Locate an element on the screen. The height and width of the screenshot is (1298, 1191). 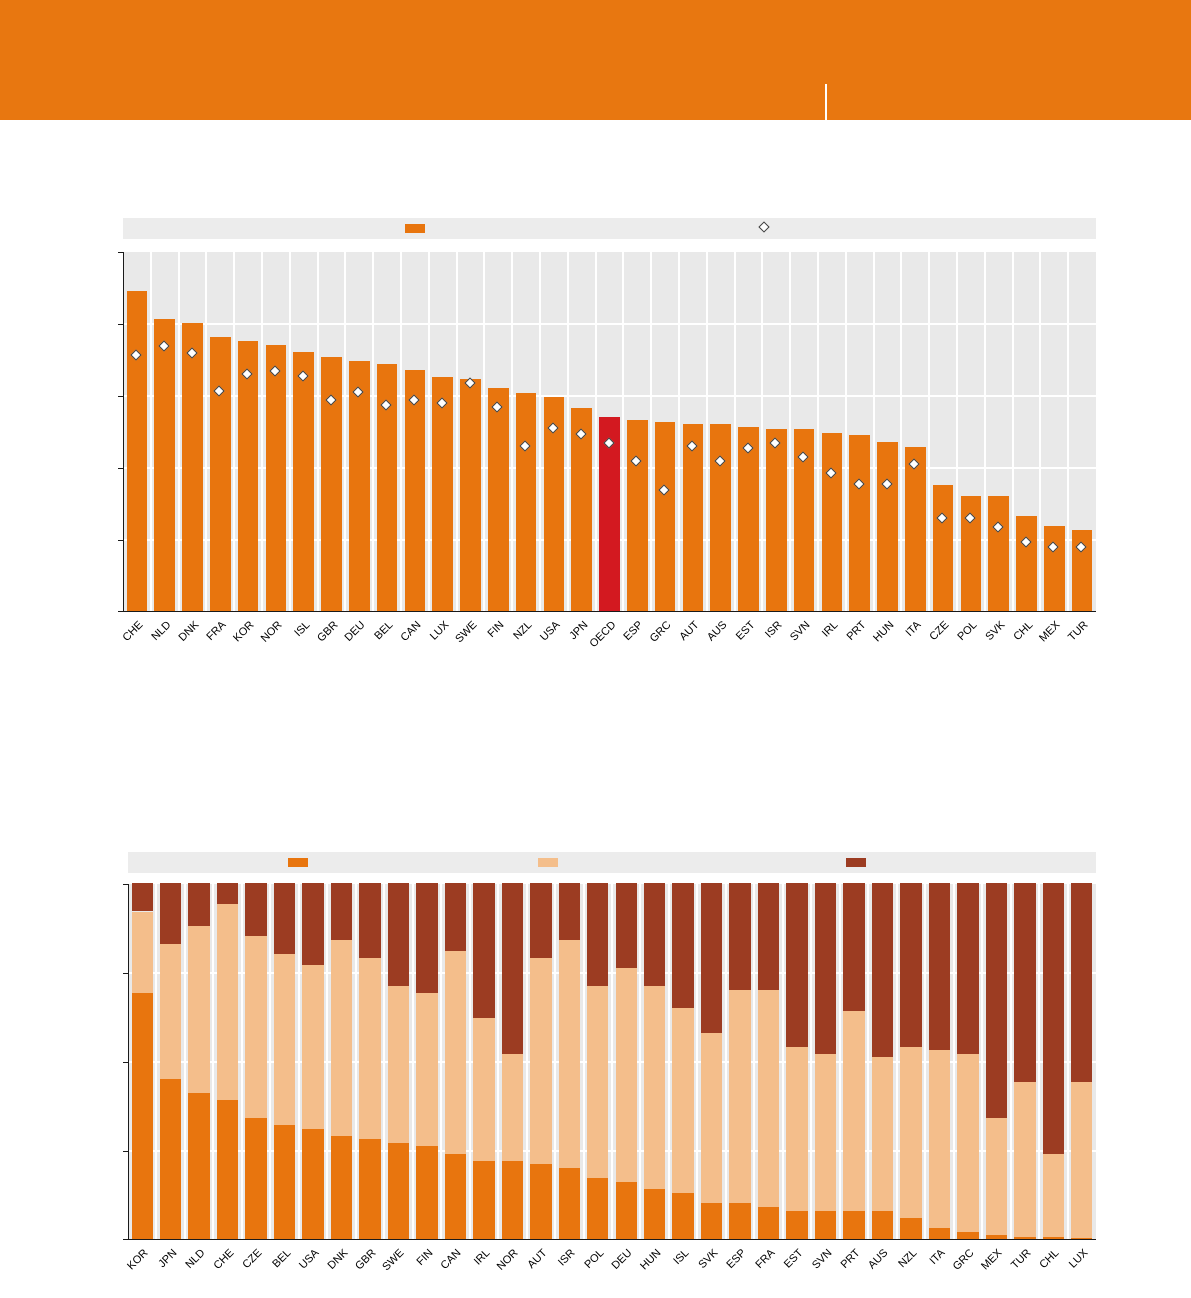
stacked-bar-segment-peach-usa is located at coordinates (313, 1046).